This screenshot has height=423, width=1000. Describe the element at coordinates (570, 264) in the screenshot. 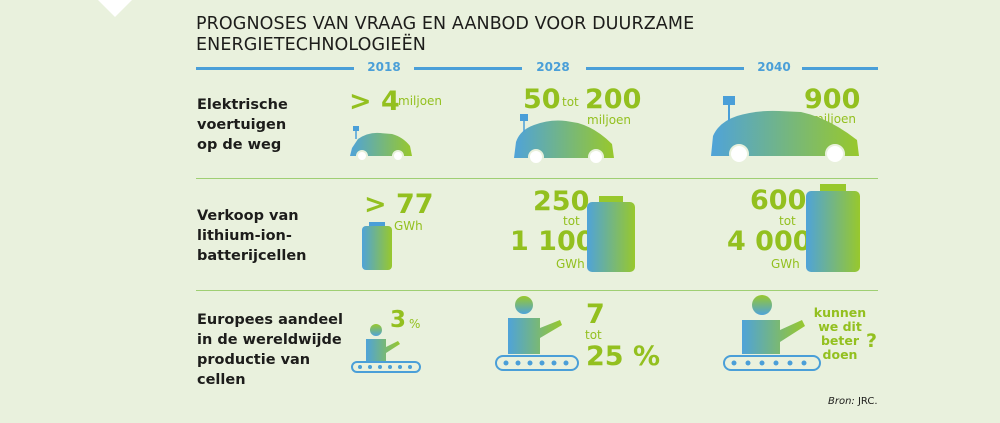

I see `battery-2028-unit: GWh` at that location.